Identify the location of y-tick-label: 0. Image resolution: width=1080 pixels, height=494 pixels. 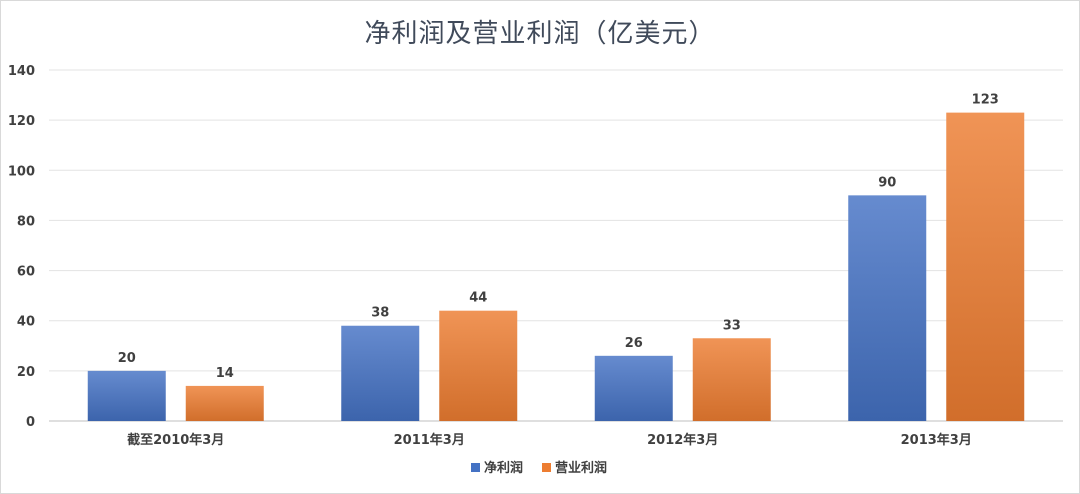
(30, 422).